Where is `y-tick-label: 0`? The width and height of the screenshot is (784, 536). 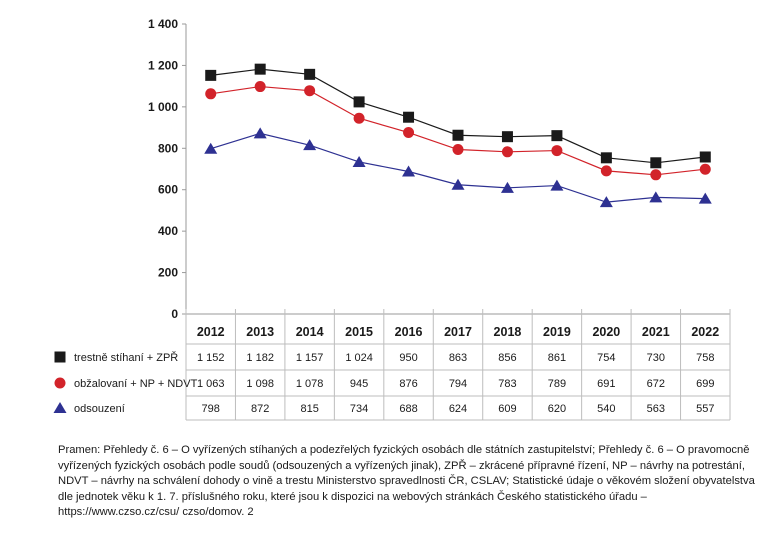
y-tick-label: 0 is located at coordinates (174, 314).